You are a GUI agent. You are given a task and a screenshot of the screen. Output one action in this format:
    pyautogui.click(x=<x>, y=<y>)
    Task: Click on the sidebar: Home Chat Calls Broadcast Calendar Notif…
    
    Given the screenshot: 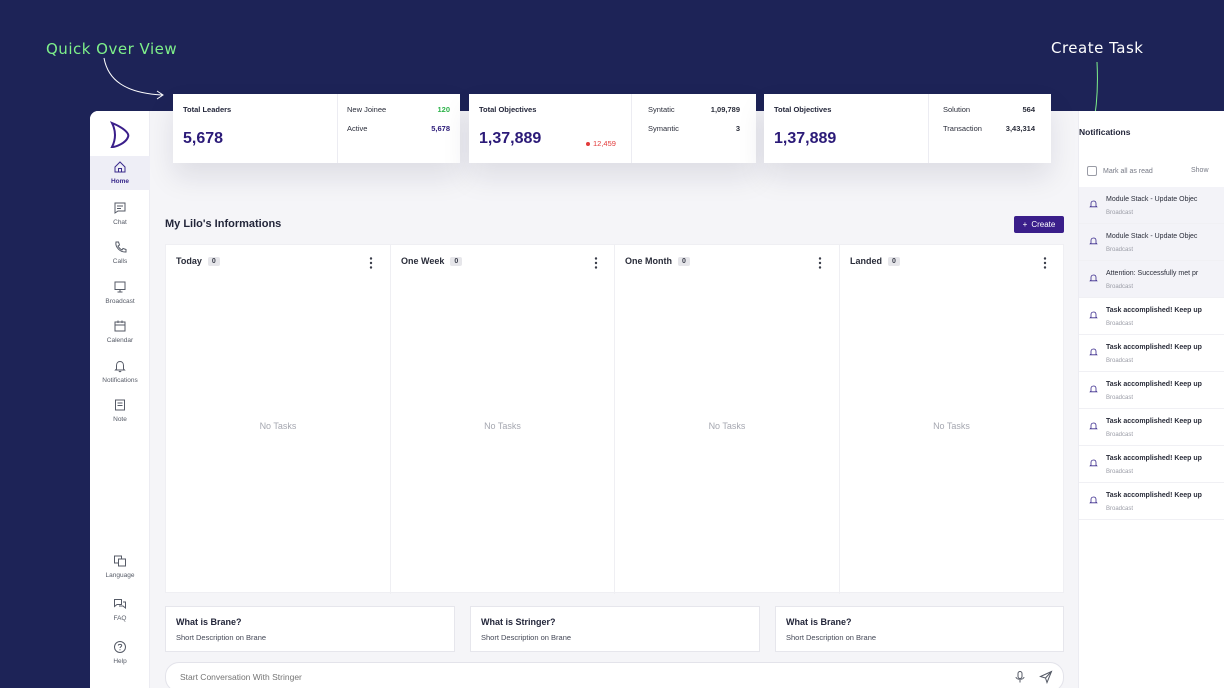 What is the action you would take?
    pyautogui.click(x=120, y=399)
    